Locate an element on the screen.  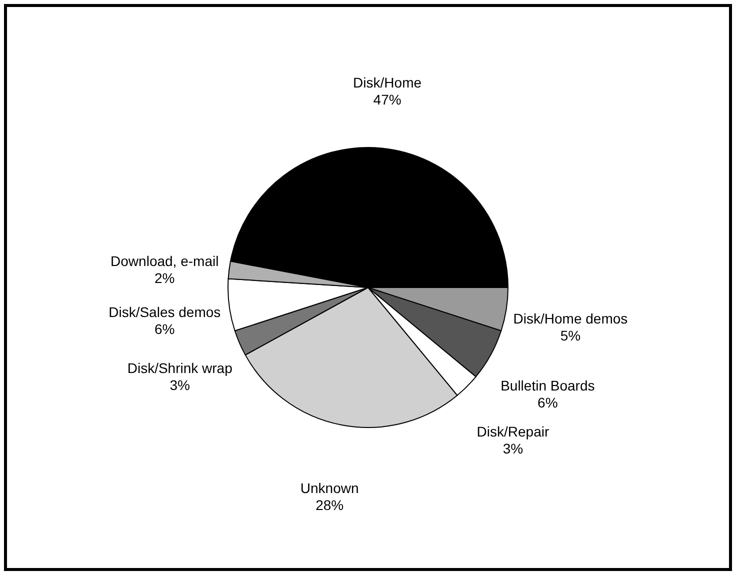
slice-label: Disk/Repair is located at coordinates (513, 431).